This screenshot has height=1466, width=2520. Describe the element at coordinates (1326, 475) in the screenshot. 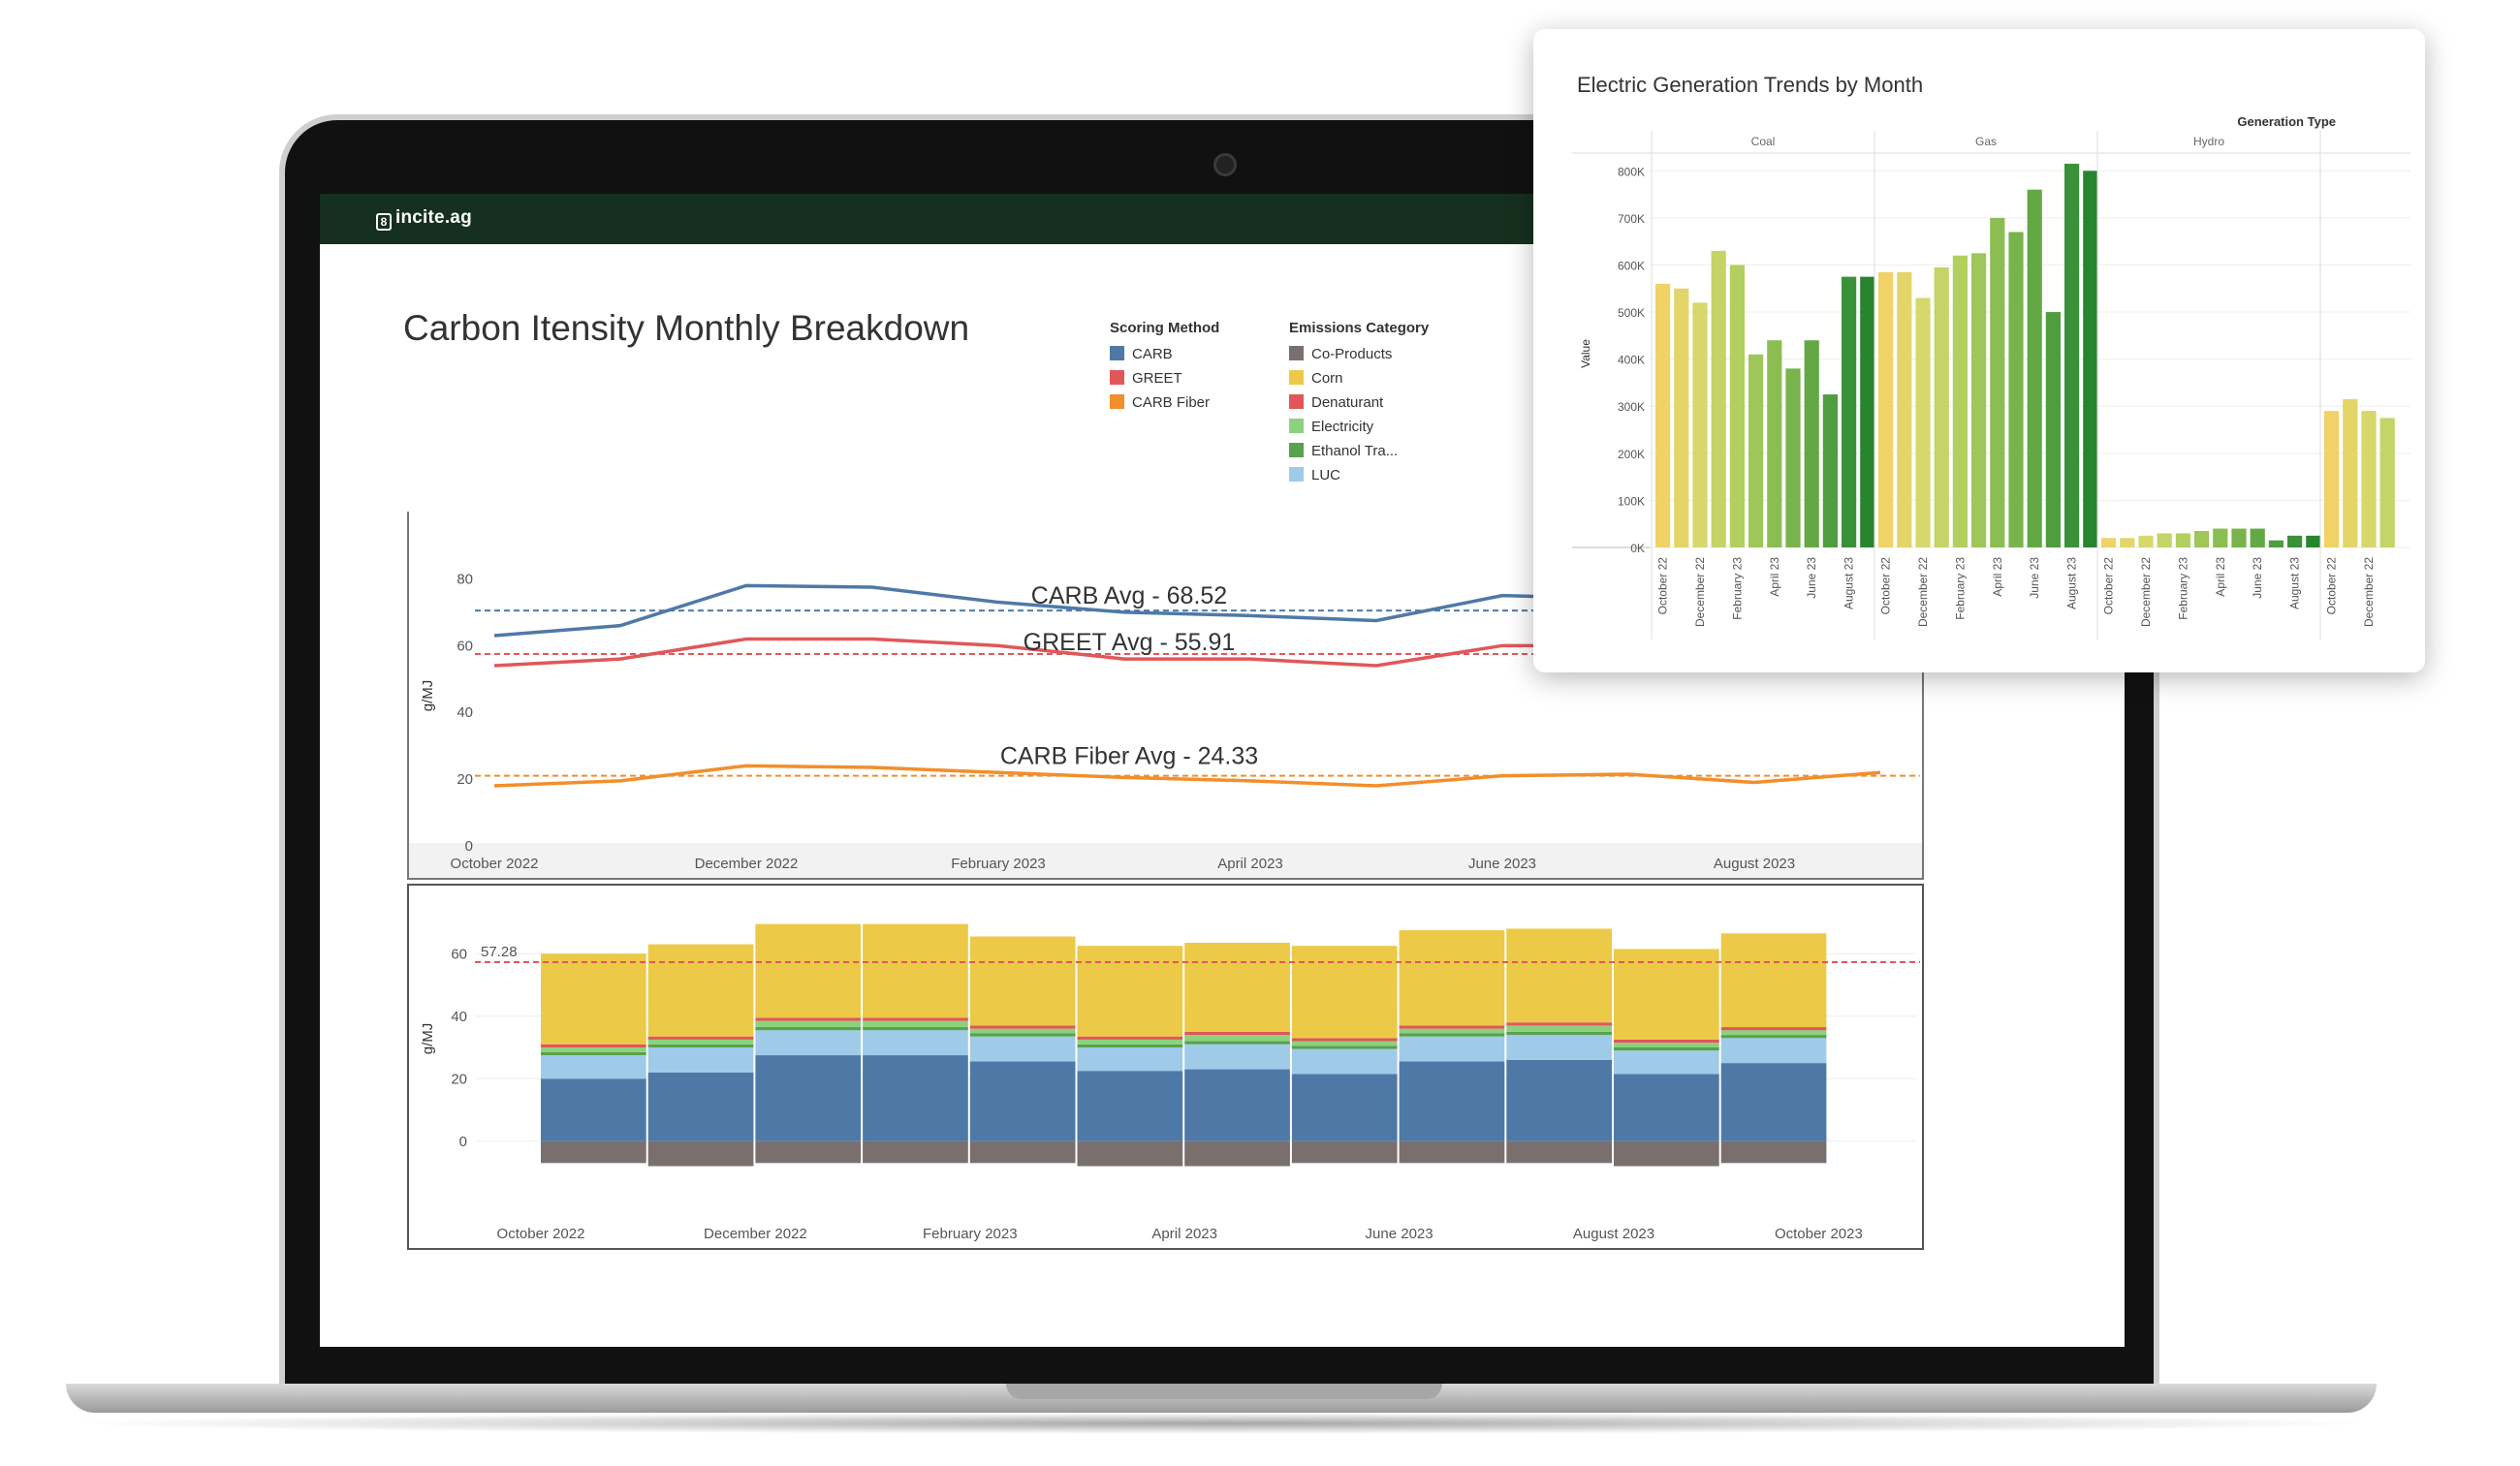

I see `legend-label: LUC` at that location.